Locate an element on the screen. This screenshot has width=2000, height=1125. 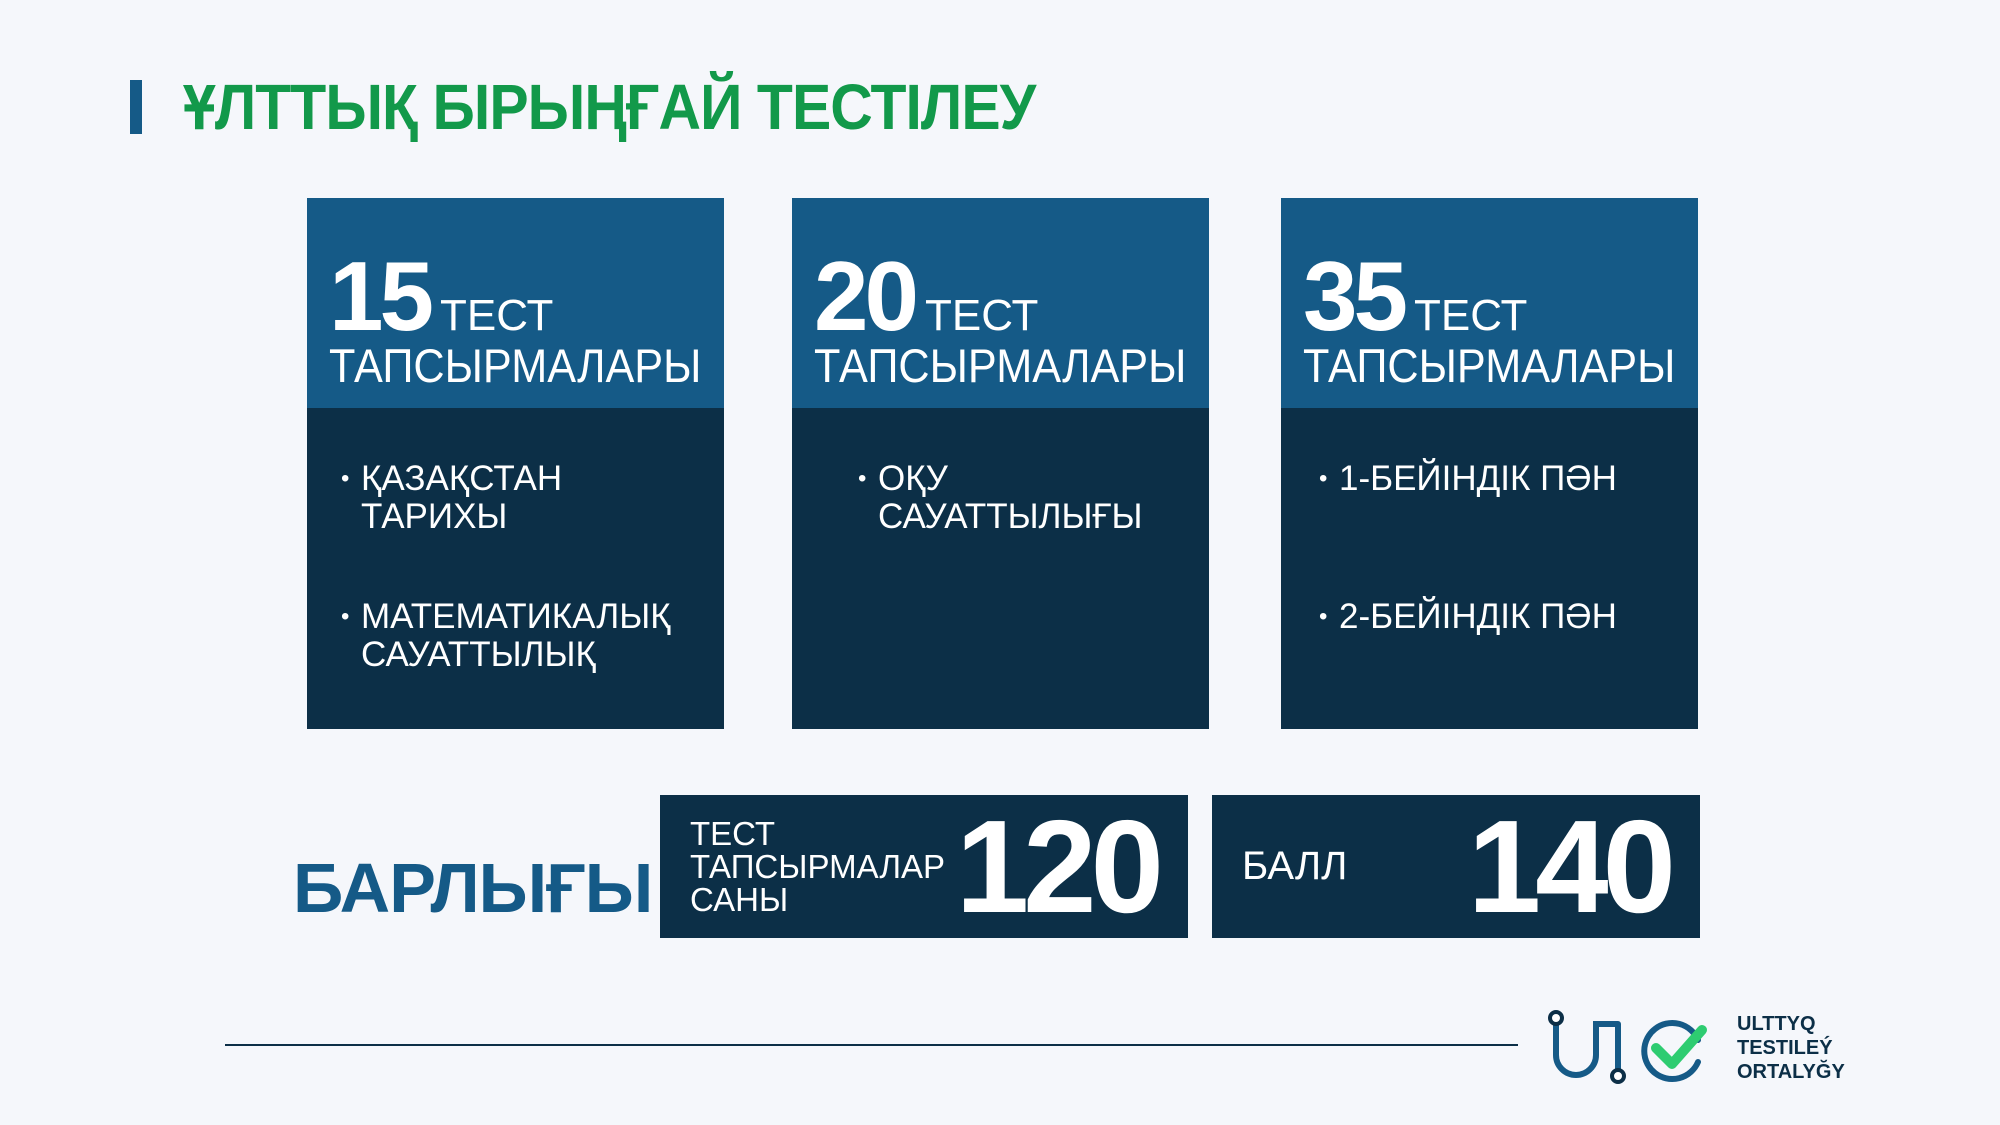
total-score-value: 140 is located at coordinates (1571, 866).